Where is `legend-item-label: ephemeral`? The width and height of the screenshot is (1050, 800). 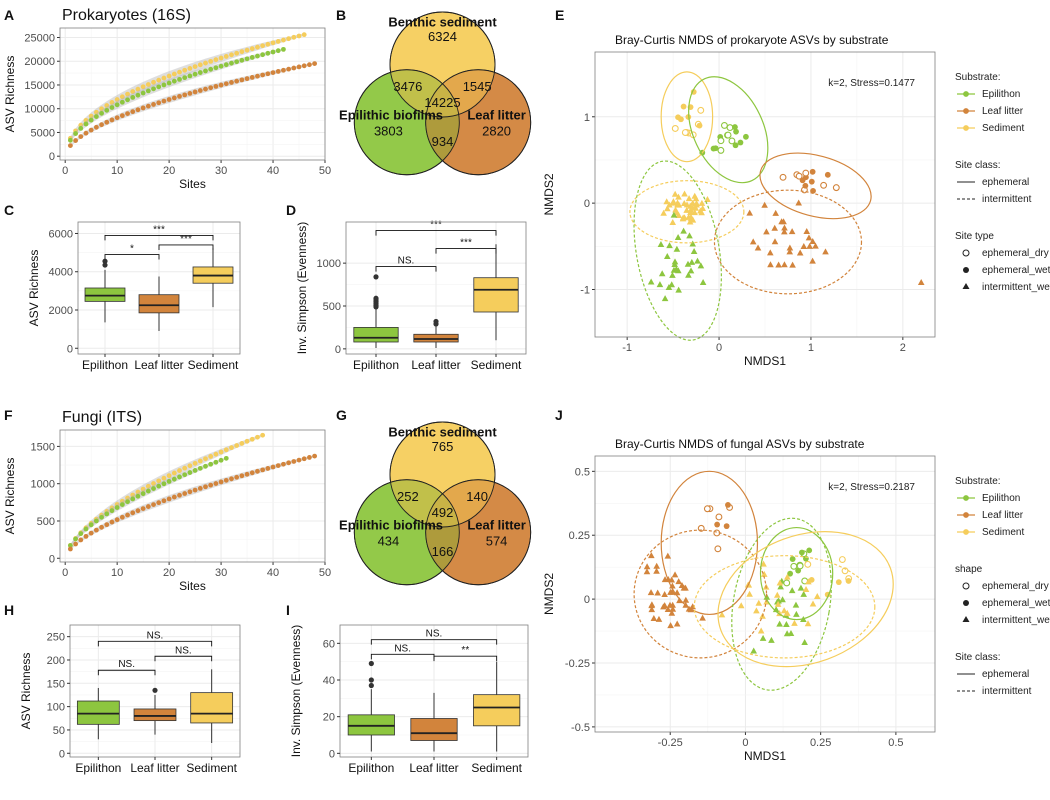 legend-item-label: ephemeral is located at coordinates (1005, 182).